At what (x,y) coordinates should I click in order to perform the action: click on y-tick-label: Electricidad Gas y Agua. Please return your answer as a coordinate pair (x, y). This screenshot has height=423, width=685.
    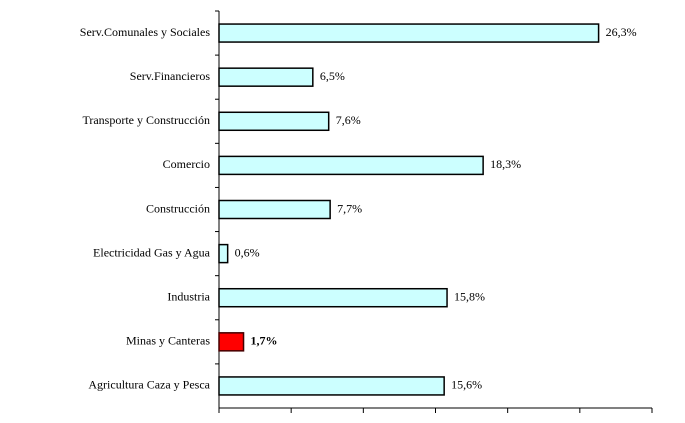
    Looking at the image, I should click on (152, 252).